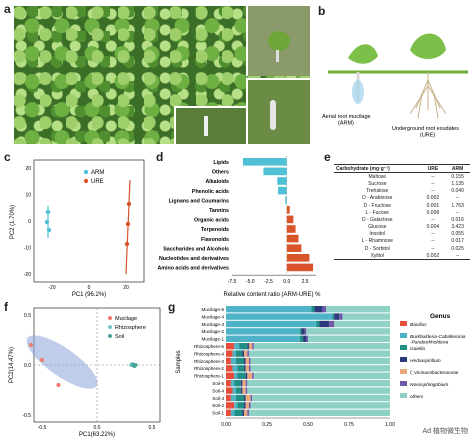 This screenshot has width=474, height=440. Describe the element at coordinates (209, 361) in the screenshot. I see `sample-label: Rhizosphere-3` at that location.